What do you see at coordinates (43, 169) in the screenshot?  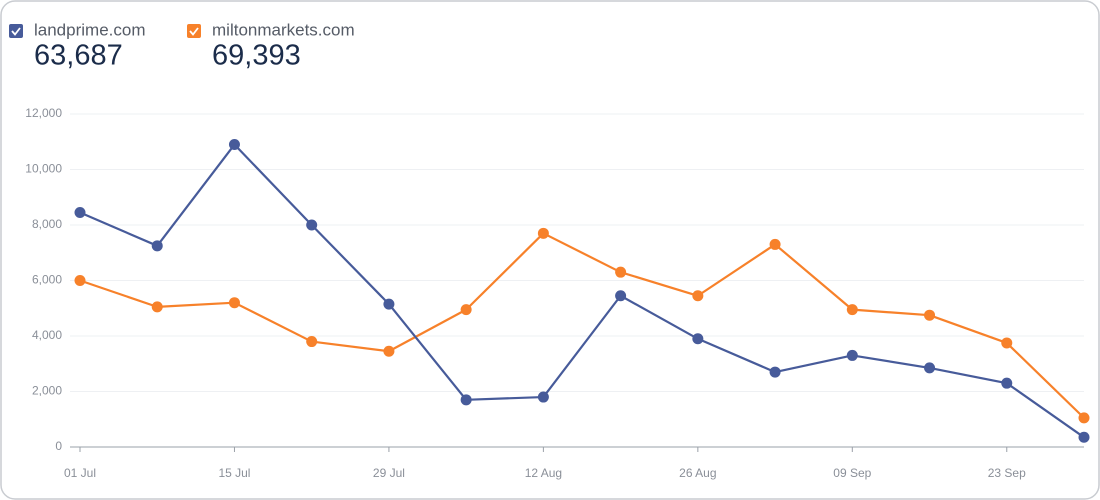 I see `y-tick-label: 10,000` at bounding box center [43, 169].